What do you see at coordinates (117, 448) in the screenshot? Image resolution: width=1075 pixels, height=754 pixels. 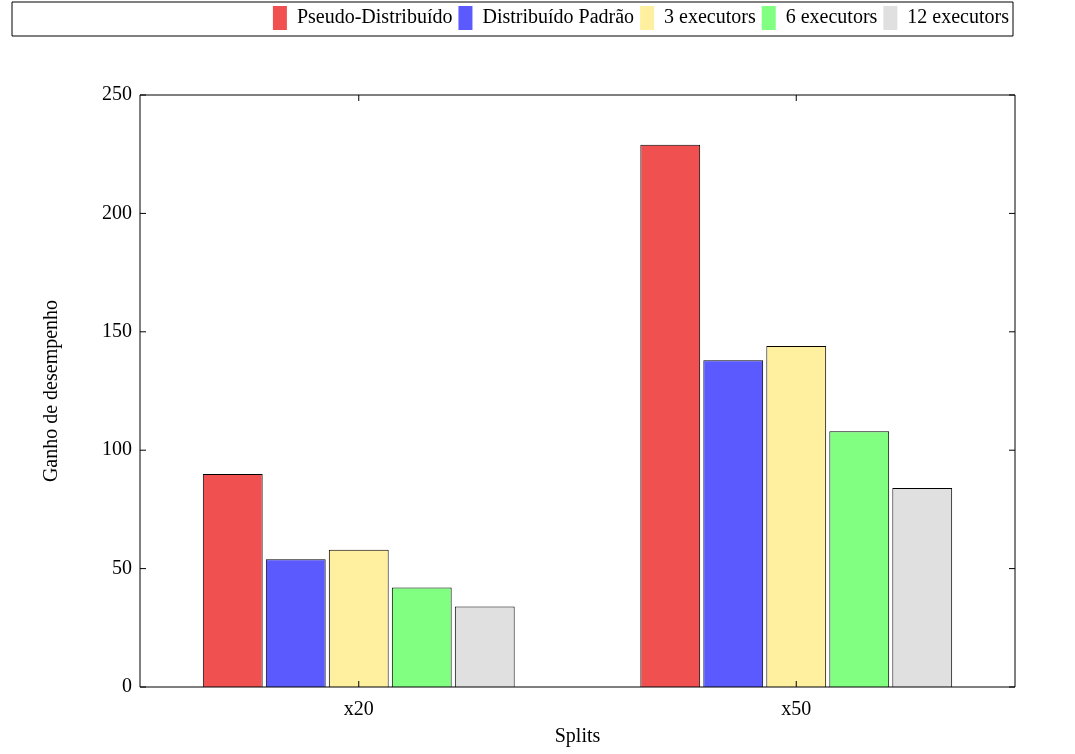 I see `y-tick-label: 100` at bounding box center [117, 448].